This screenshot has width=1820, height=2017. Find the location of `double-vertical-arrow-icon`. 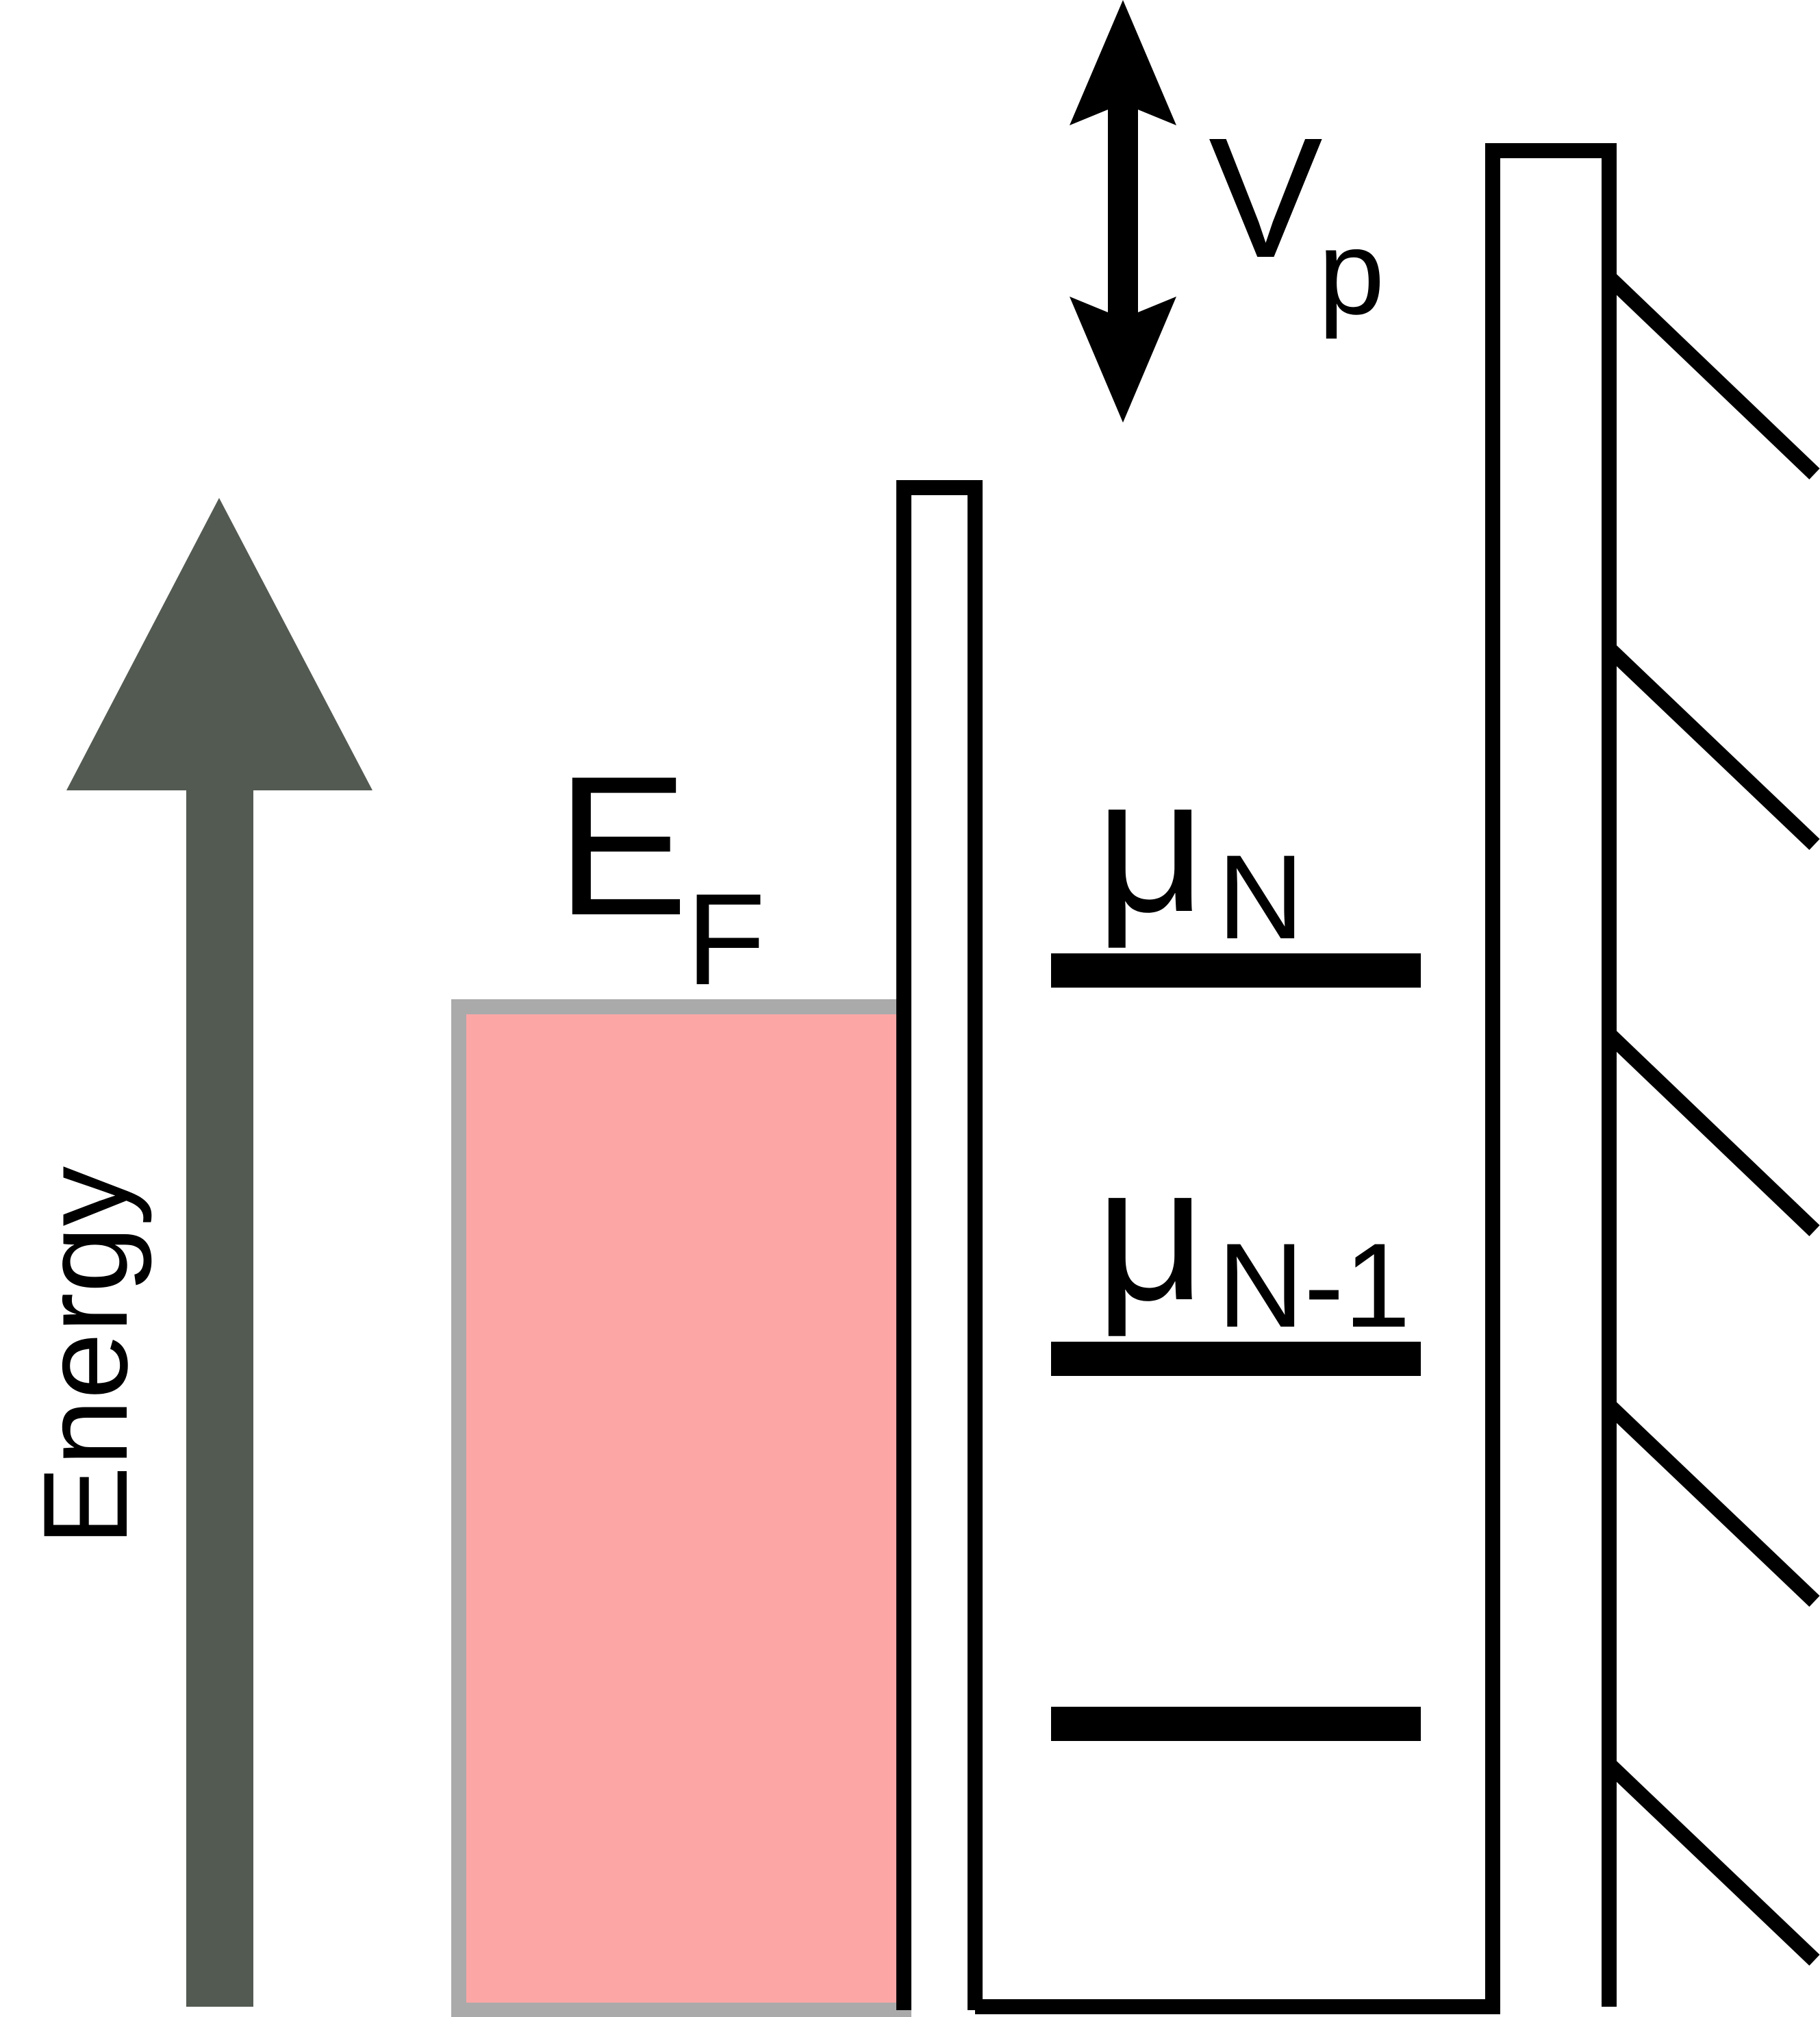

double-vertical-arrow-icon is located at coordinates (1123, 212).